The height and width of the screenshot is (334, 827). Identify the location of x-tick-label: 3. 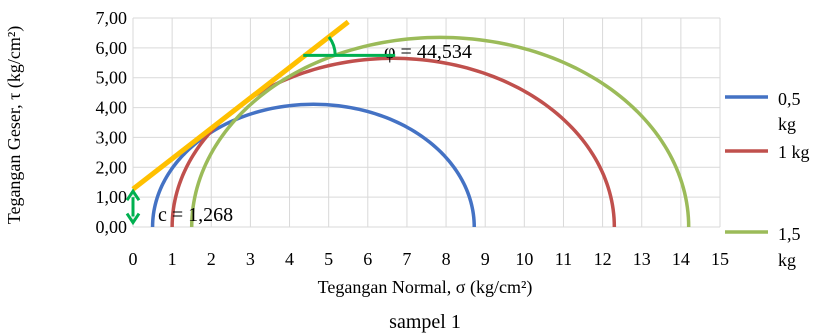
(250, 259).